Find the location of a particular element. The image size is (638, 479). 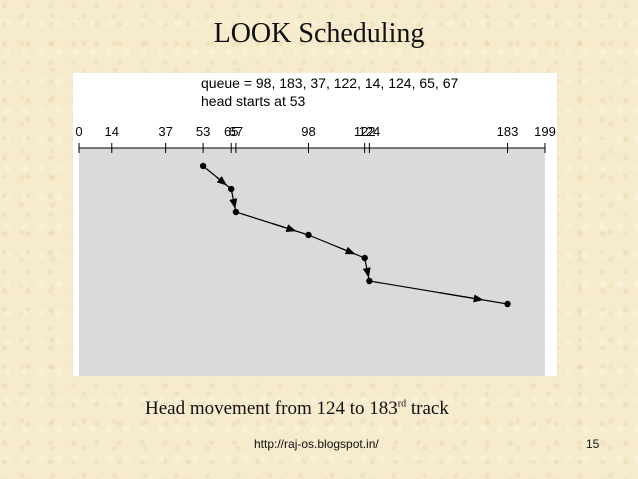

axis-tick-label: 67 is located at coordinates (236, 131).